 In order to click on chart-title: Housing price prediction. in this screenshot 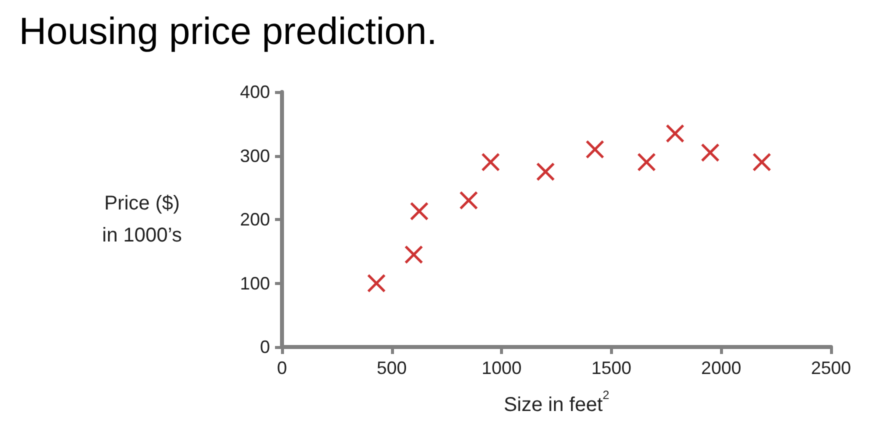, I will do `click(228, 32)`.